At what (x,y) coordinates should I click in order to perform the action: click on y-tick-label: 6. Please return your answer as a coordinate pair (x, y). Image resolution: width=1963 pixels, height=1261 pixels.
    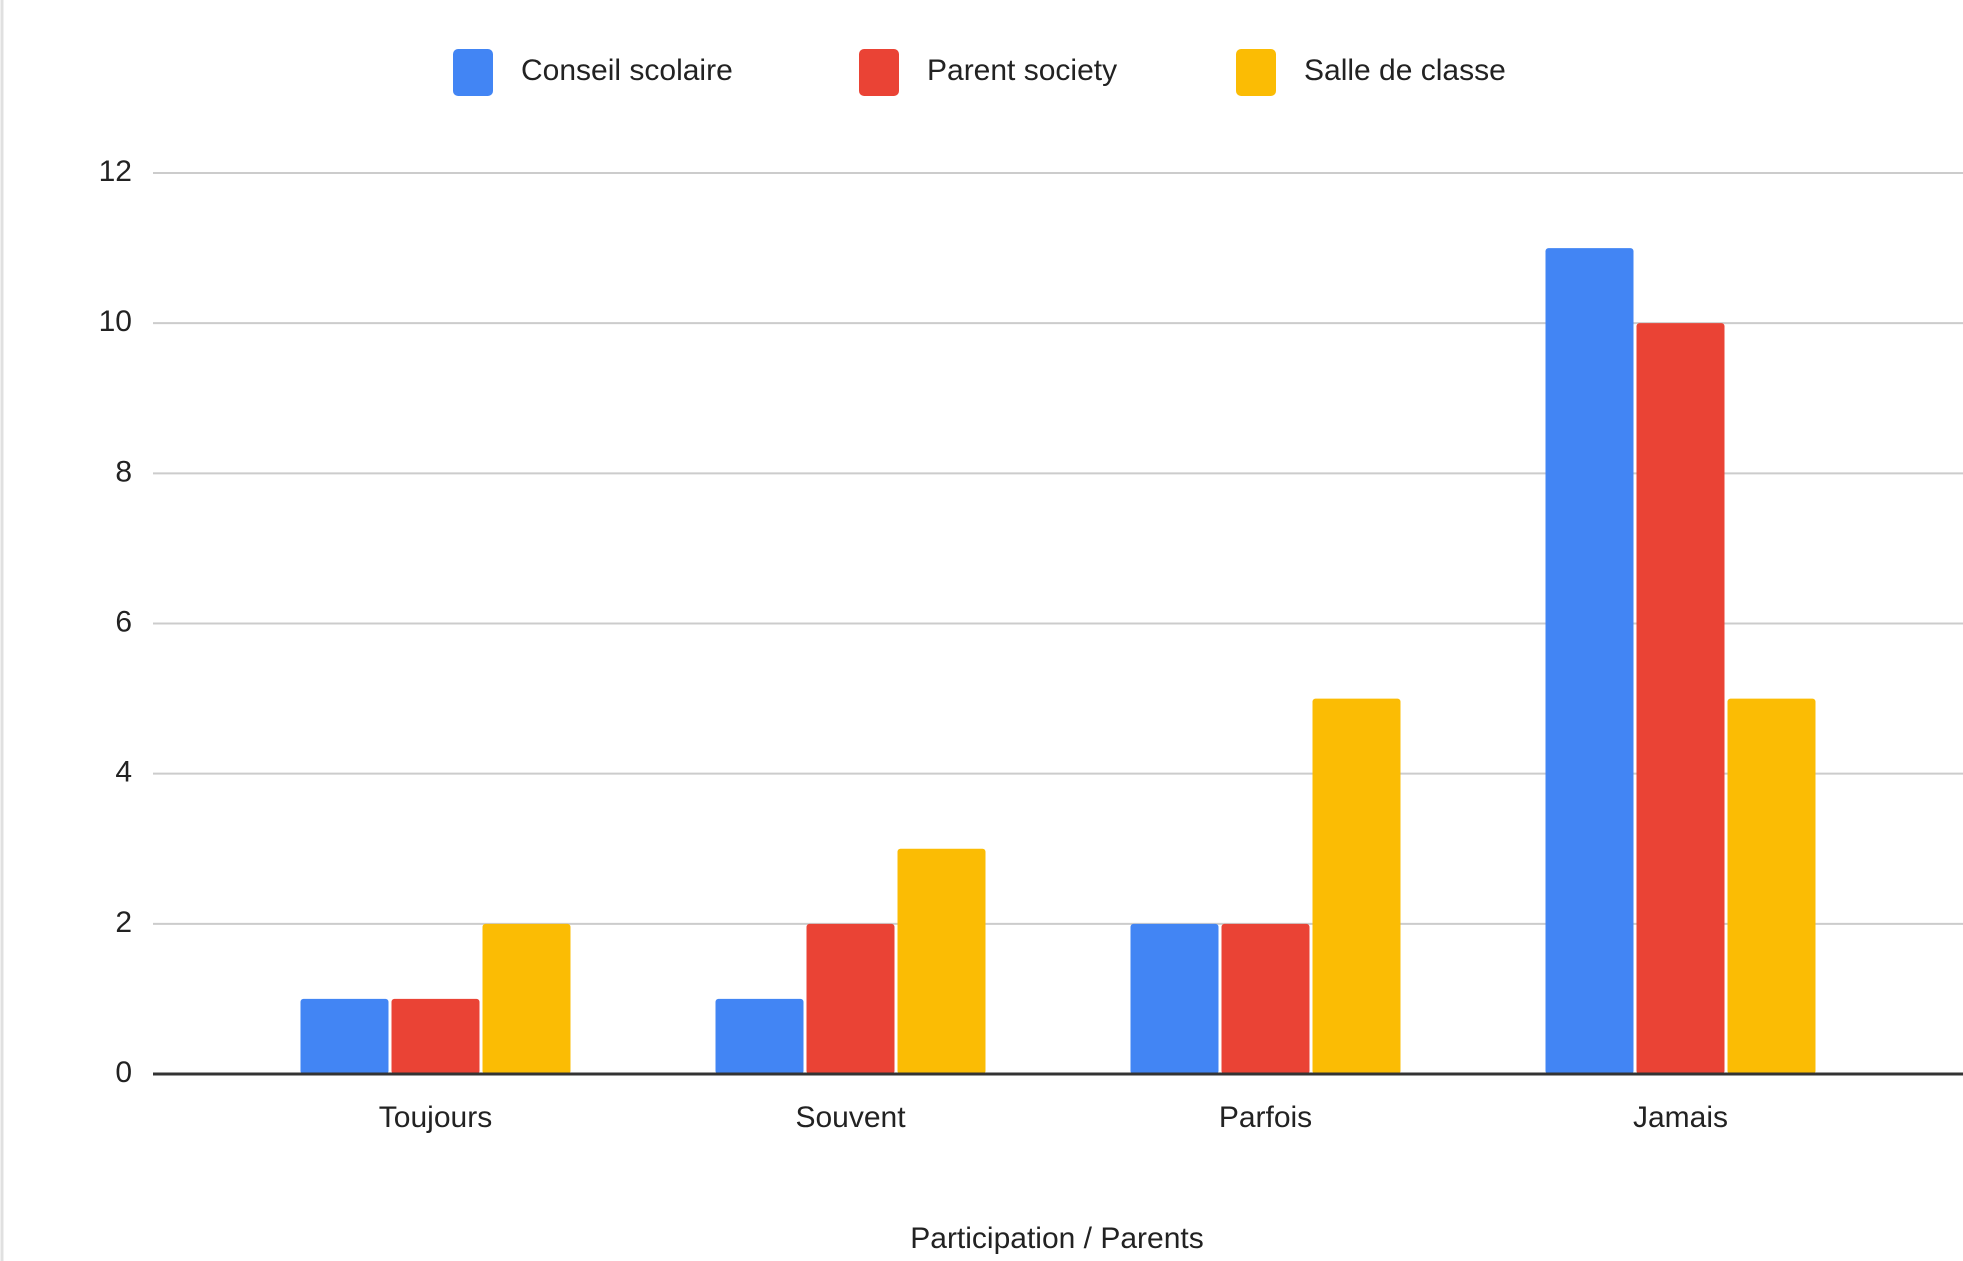
    Looking at the image, I should click on (123, 621).